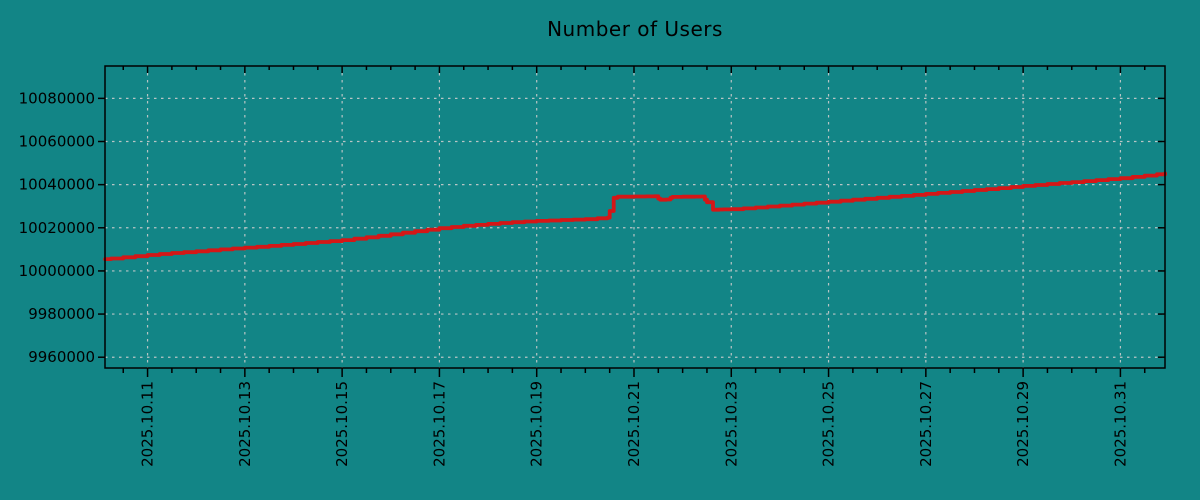  What do you see at coordinates (537, 424) in the screenshot?
I see `x-tick-label: 2025.10.19` at bounding box center [537, 424].